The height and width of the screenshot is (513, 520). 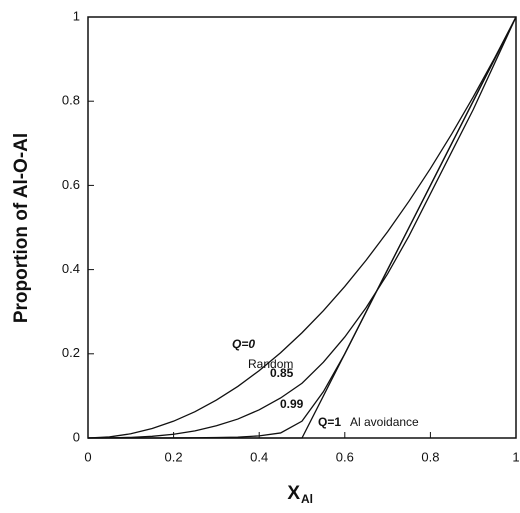 What do you see at coordinates (174, 456) in the screenshot?
I see `x-tick-label: 0.2` at bounding box center [174, 456].